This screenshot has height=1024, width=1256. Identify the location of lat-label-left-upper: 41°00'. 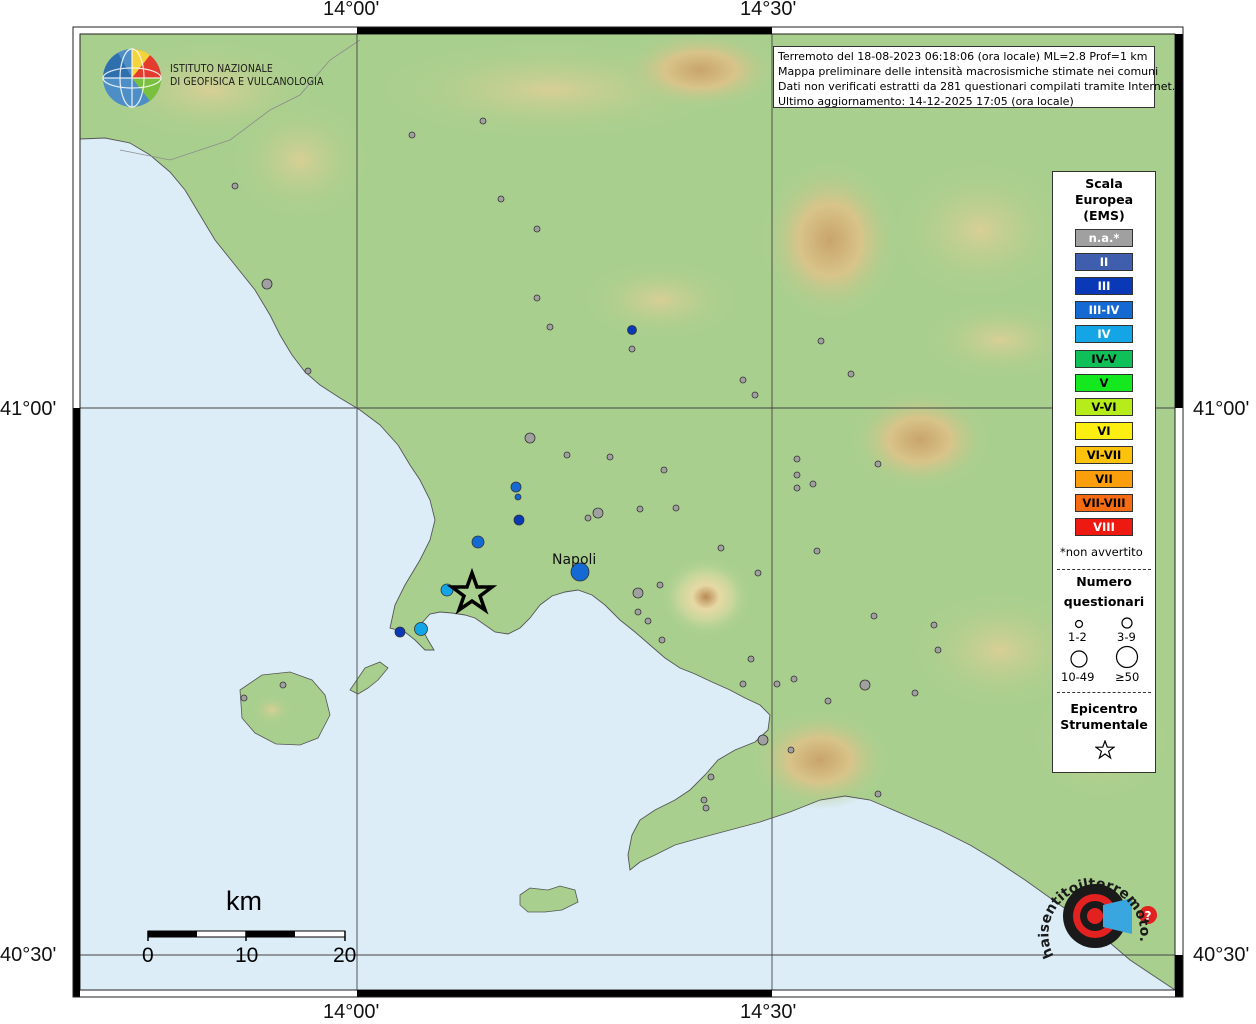
(28, 409).